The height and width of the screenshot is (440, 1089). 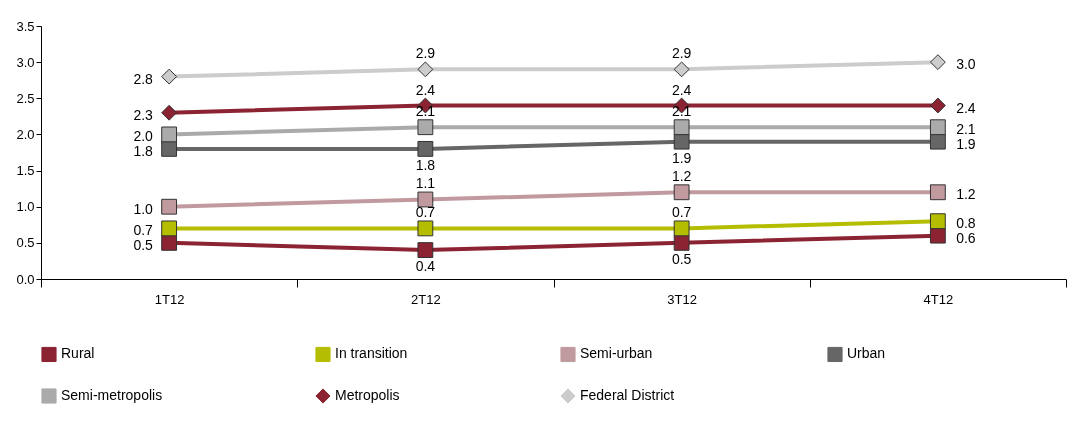 I want to click on data-label: 0.4, so click(x=425, y=266).